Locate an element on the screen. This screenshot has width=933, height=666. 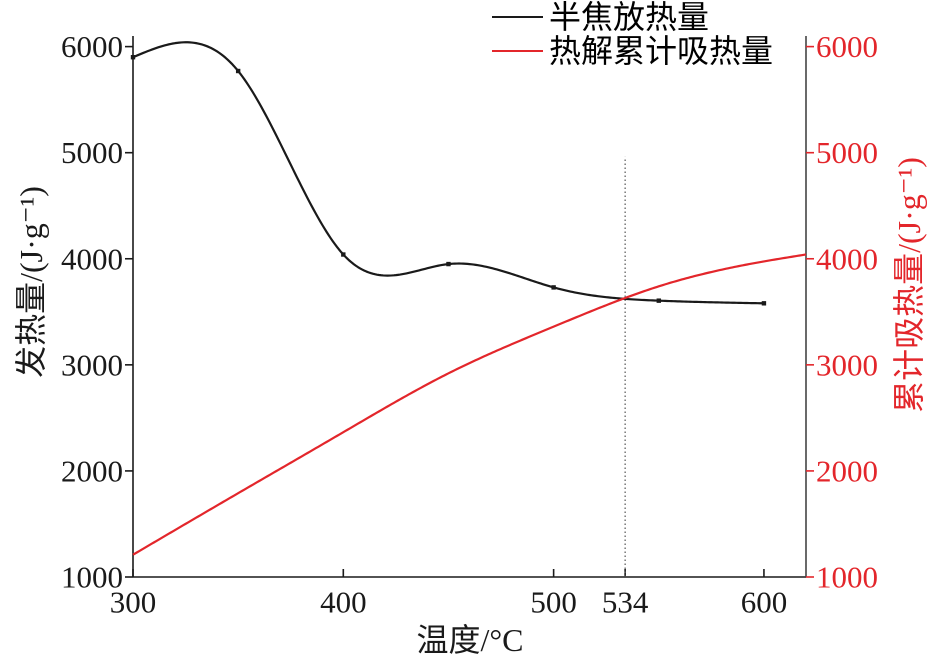
right-y-tick-label-3000: 3000 is located at coordinates (847, 364).